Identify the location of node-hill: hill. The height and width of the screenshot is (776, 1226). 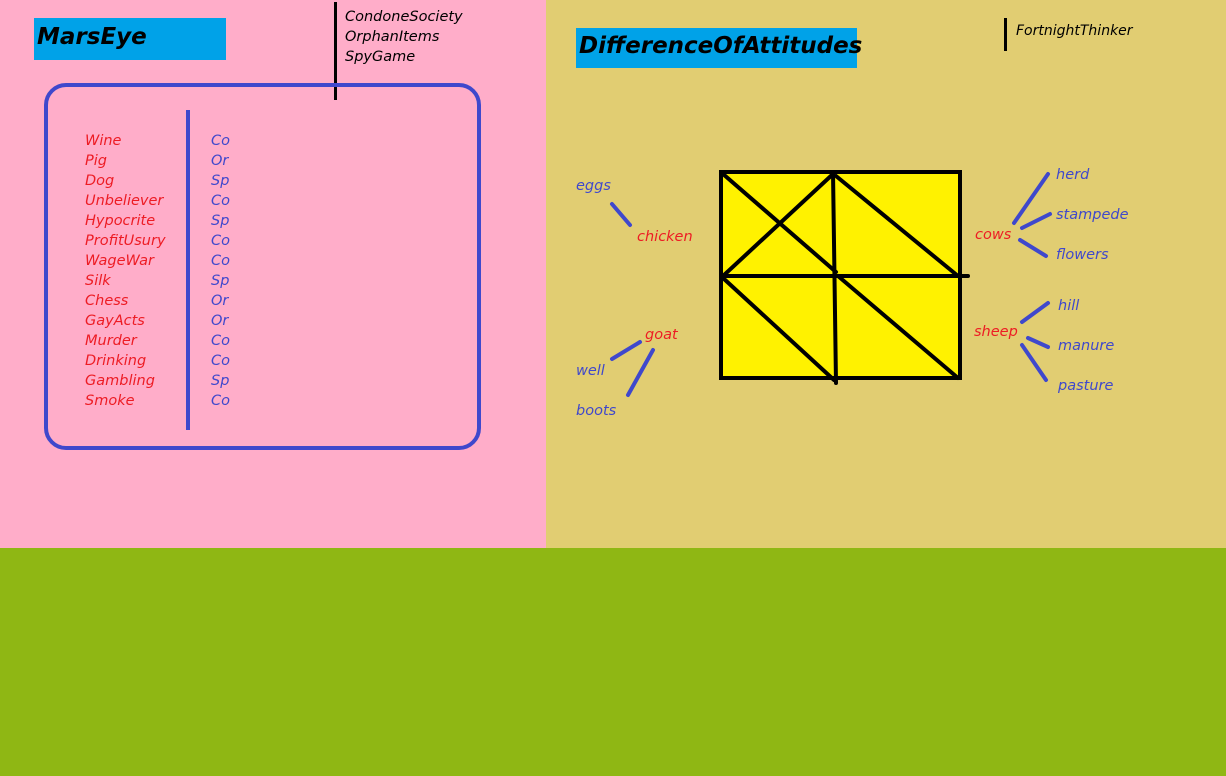
(1068, 306).